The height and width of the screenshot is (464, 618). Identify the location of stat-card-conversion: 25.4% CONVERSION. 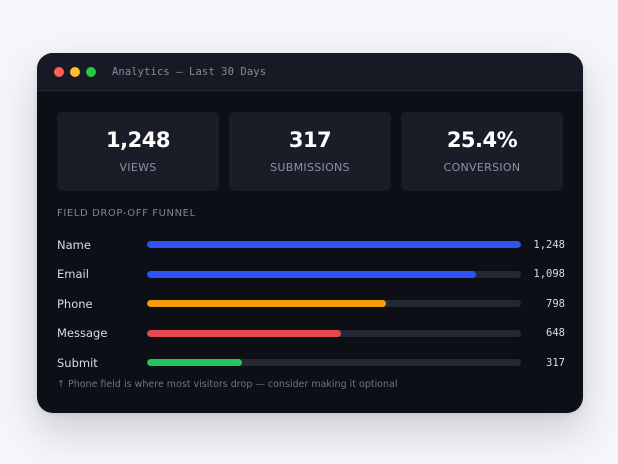
(482, 151).